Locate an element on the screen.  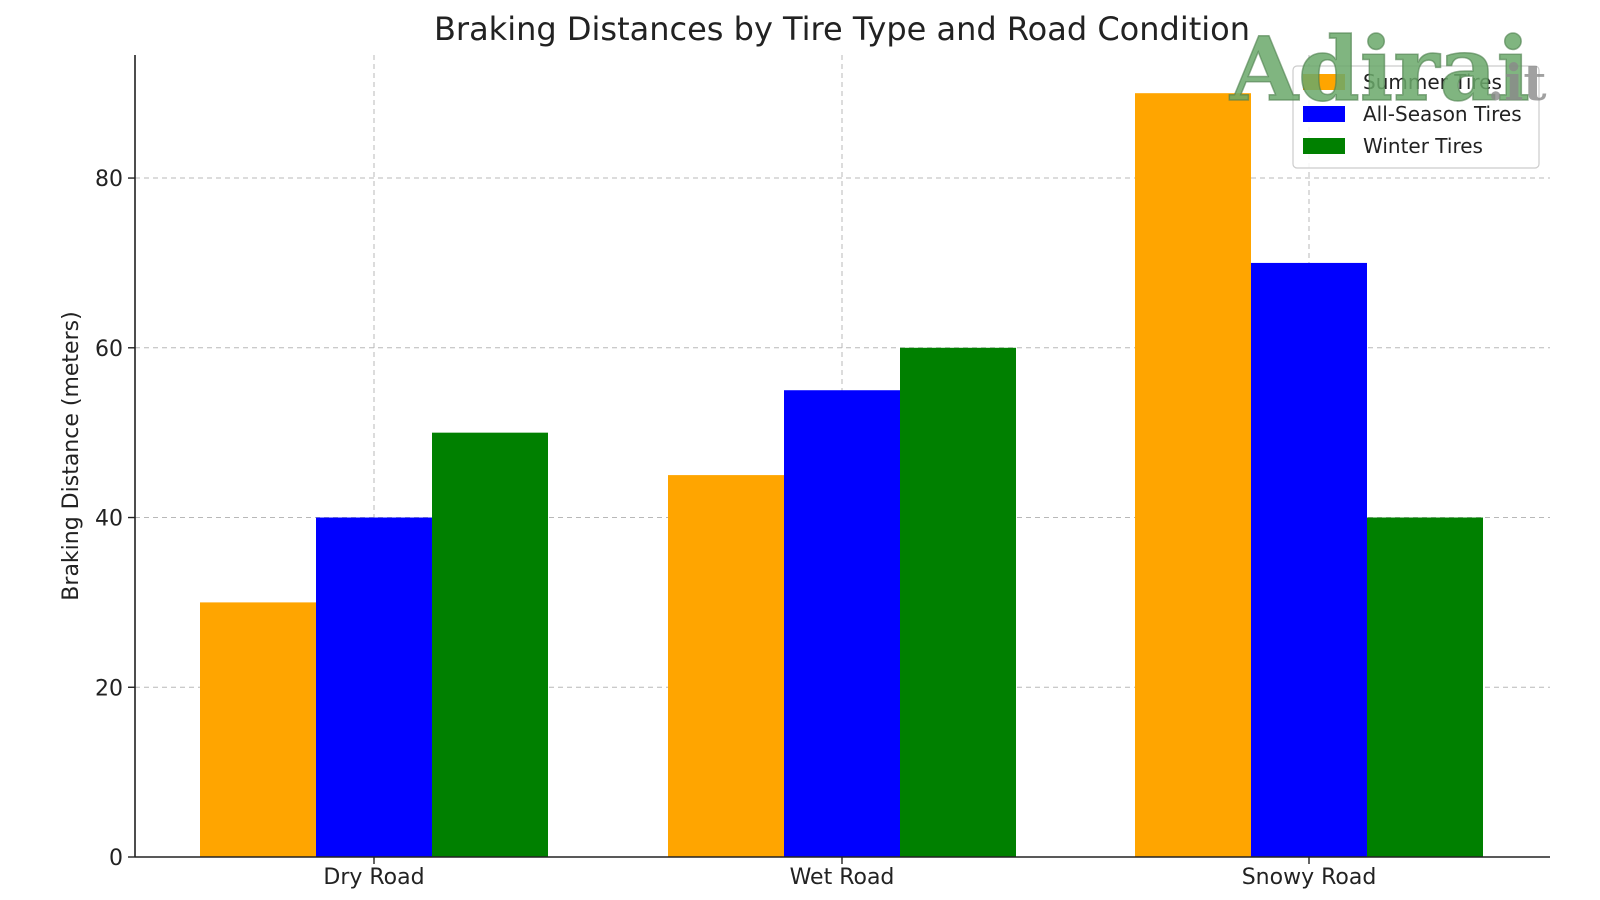
y-tick-label: 60 is located at coordinates (109, 349).